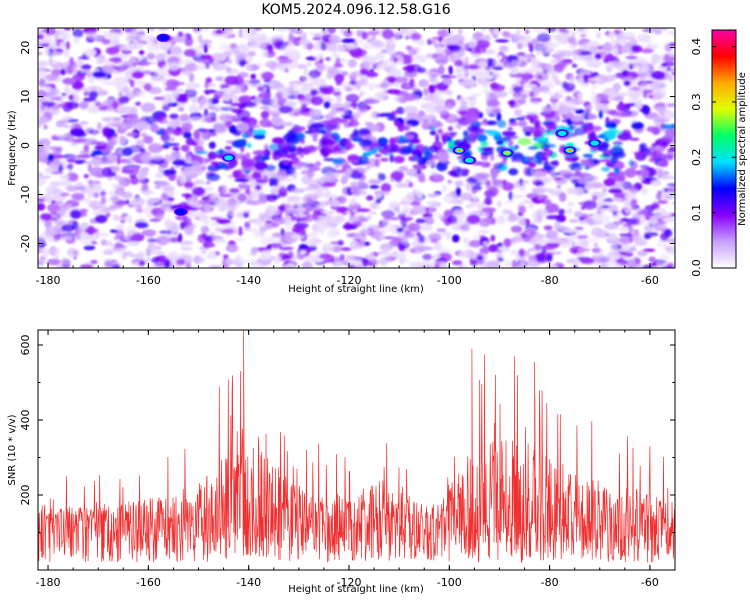 Image resolution: width=750 pixels, height=600 pixels. What do you see at coordinates (25, 244) in the screenshot?
I see `spectrogram-y-tick-label: -20` at bounding box center [25, 244].